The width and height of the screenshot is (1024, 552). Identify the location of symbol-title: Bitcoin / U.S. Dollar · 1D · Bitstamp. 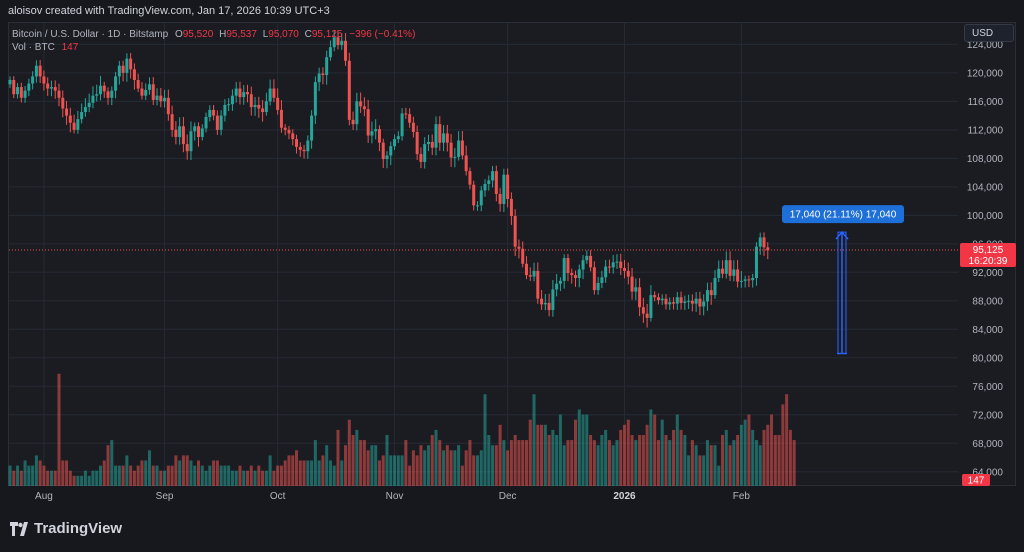
(90, 34).